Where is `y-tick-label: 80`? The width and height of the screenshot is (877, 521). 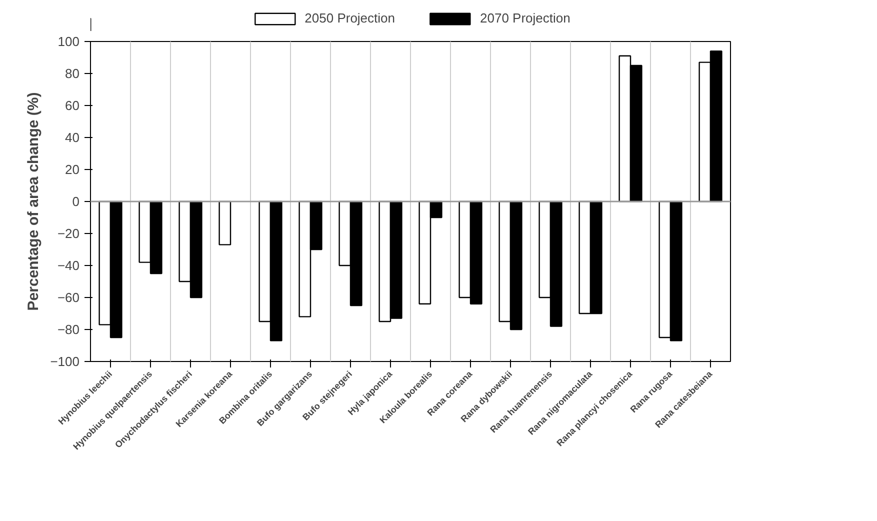
y-tick-label: 80 is located at coordinates (72, 73).